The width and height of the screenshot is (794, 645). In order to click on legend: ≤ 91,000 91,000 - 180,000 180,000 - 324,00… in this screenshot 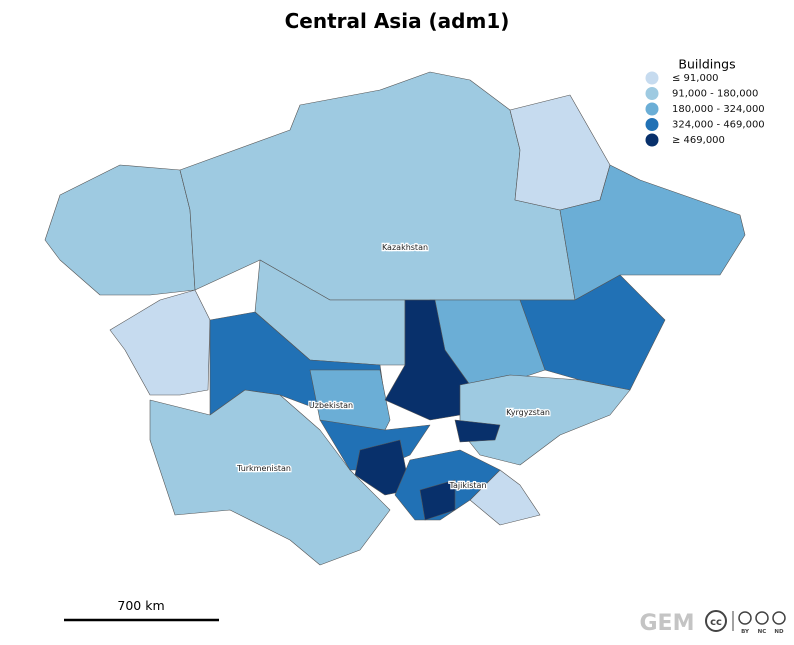, I will do `click(705, 109)`.